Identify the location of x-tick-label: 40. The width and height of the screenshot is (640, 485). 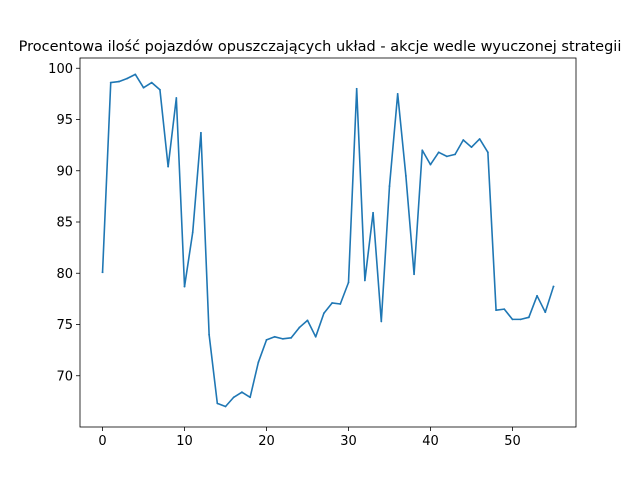
(430, 441).